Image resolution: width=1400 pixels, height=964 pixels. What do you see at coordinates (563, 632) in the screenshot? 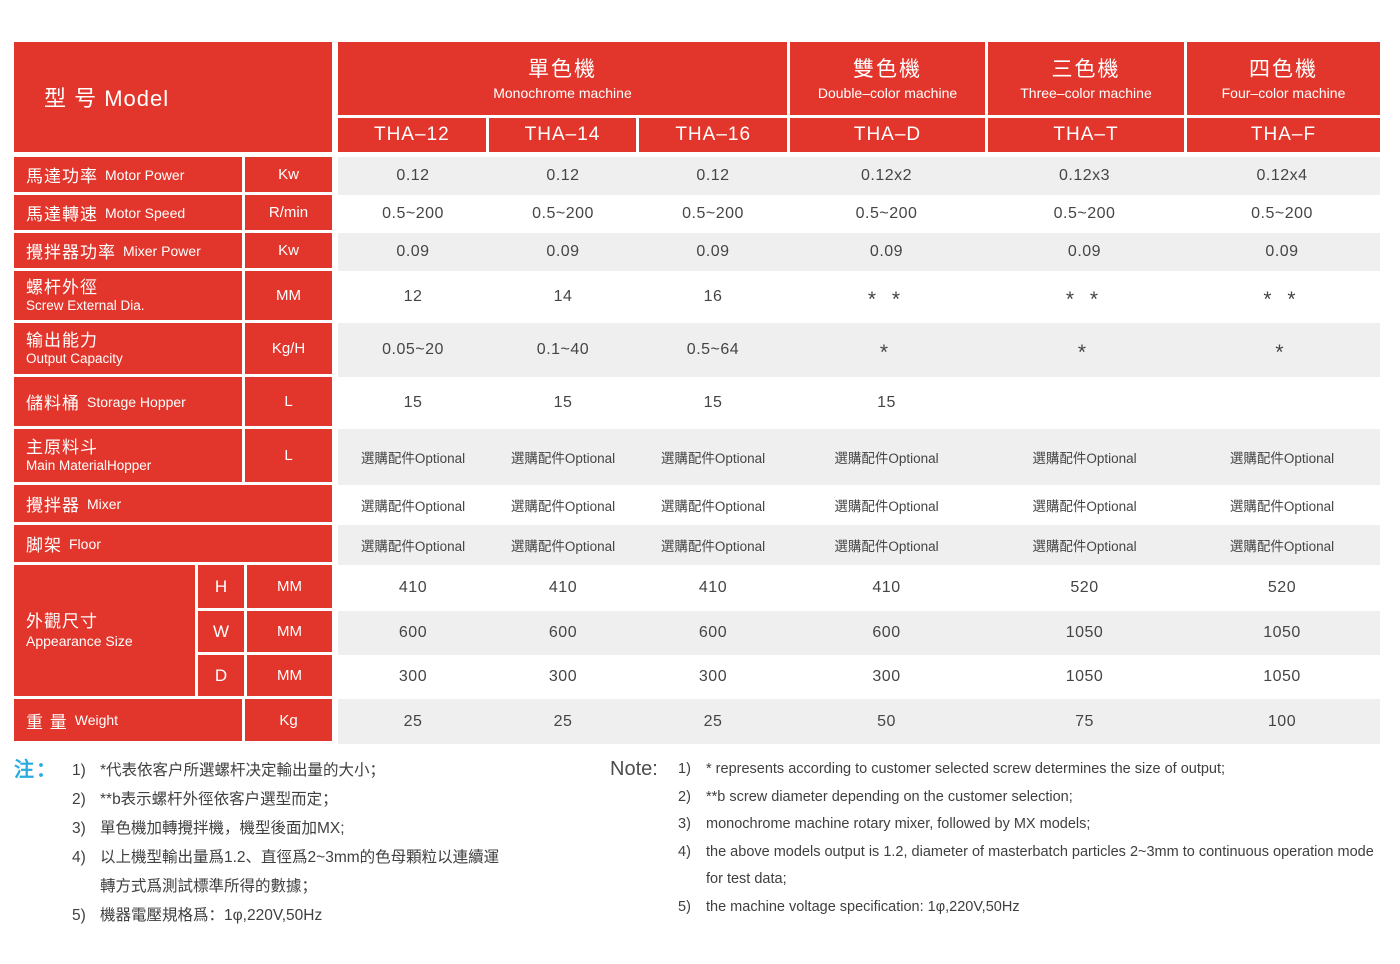
I see `value-cell: 600` at bounding box center [563, 632].